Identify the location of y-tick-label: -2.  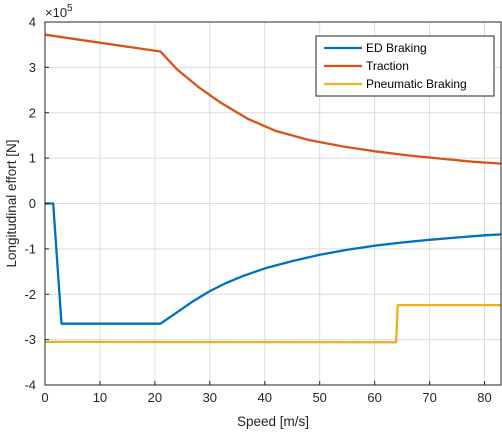
(30, 294).